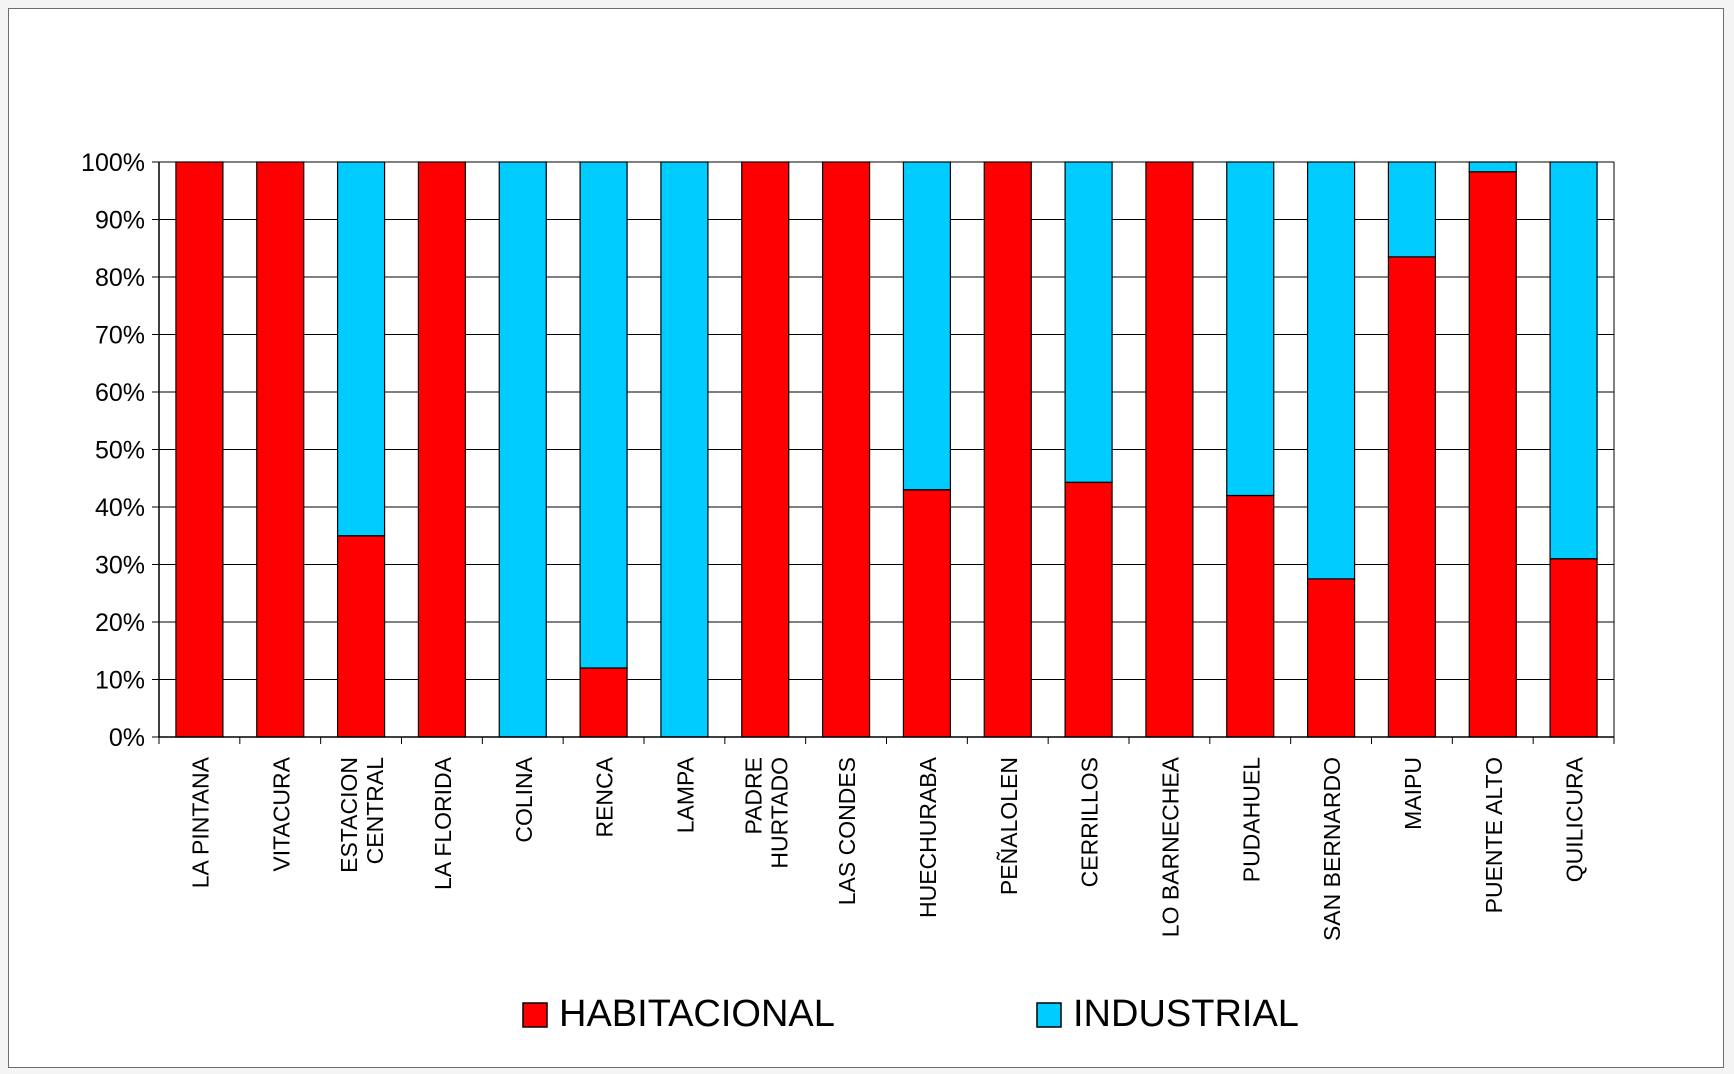  I want to click on x-tick-label-line: PUDAHUEL, so click(1251, 819).